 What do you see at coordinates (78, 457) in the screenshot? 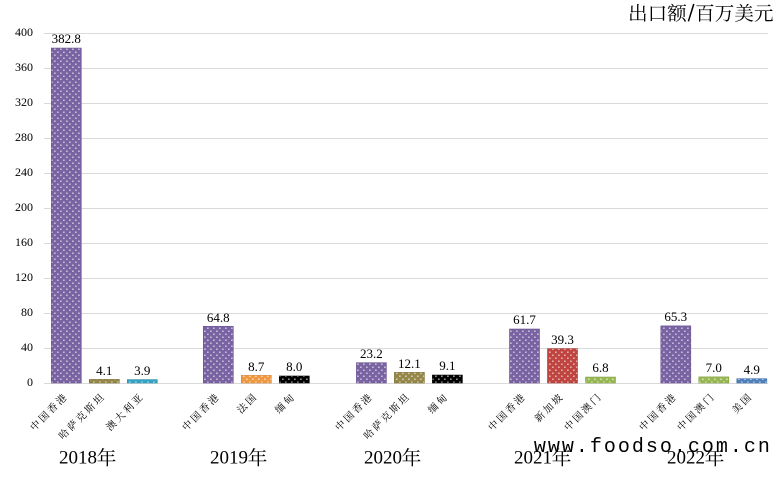
I see `svg-text: 2018` at bounding box center [78, 457].